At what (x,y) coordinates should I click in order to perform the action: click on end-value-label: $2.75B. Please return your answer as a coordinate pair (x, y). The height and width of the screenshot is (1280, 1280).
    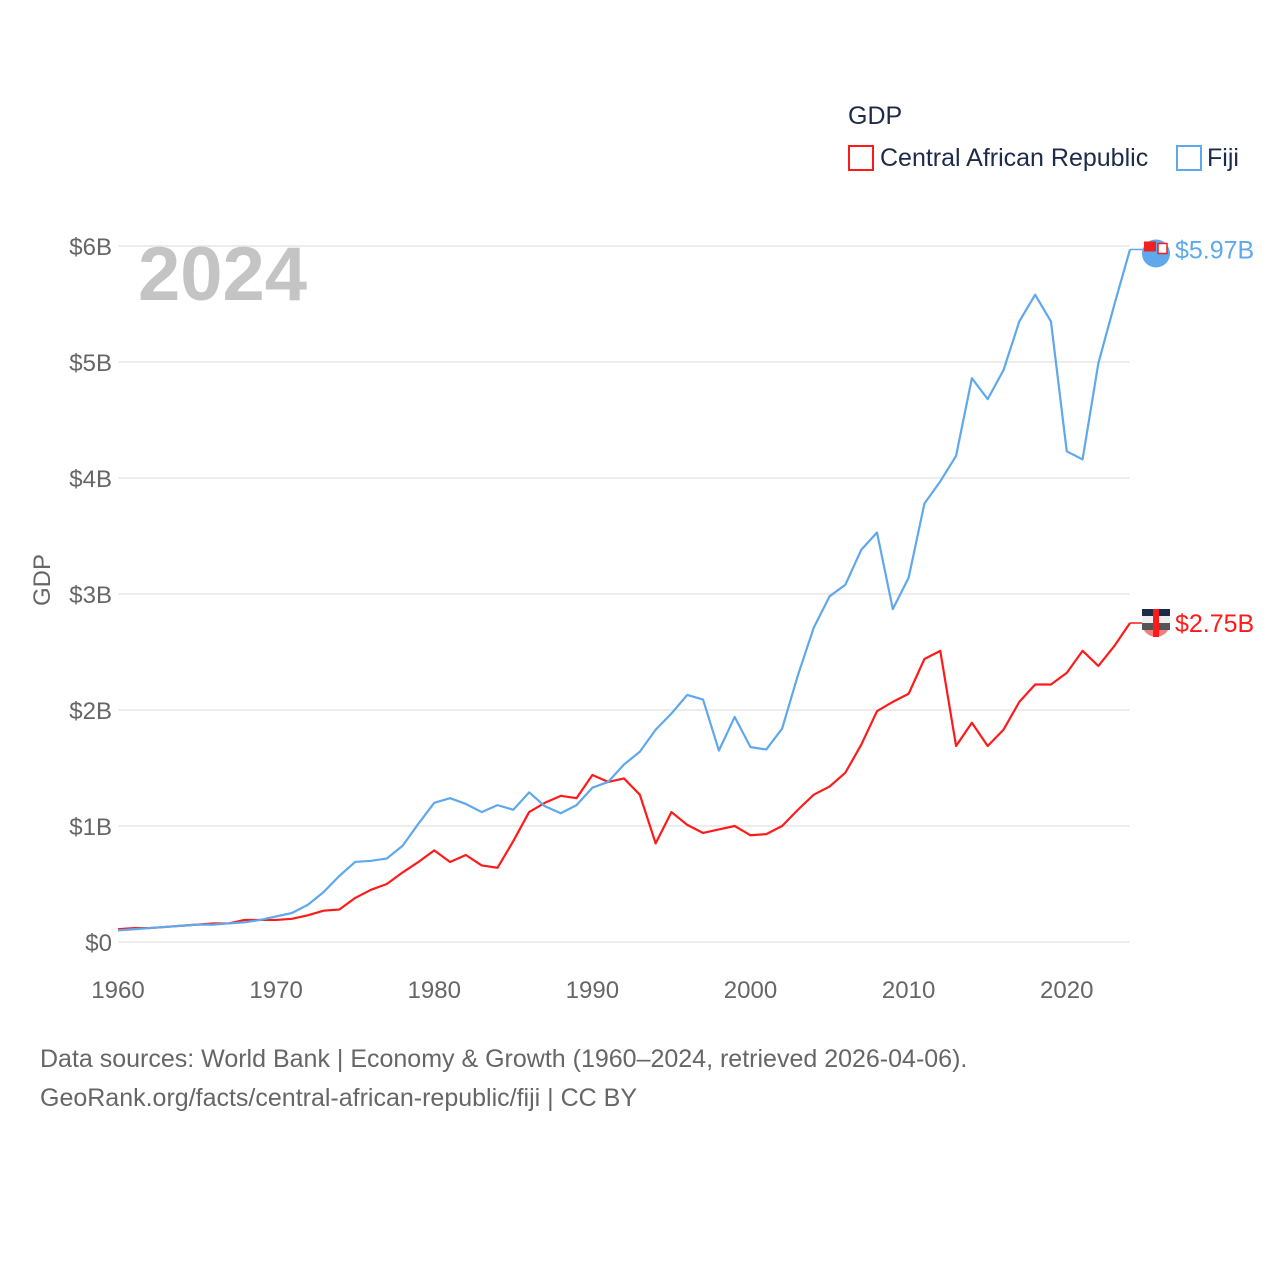
    Looking at the image, I should click on (1214, 624).